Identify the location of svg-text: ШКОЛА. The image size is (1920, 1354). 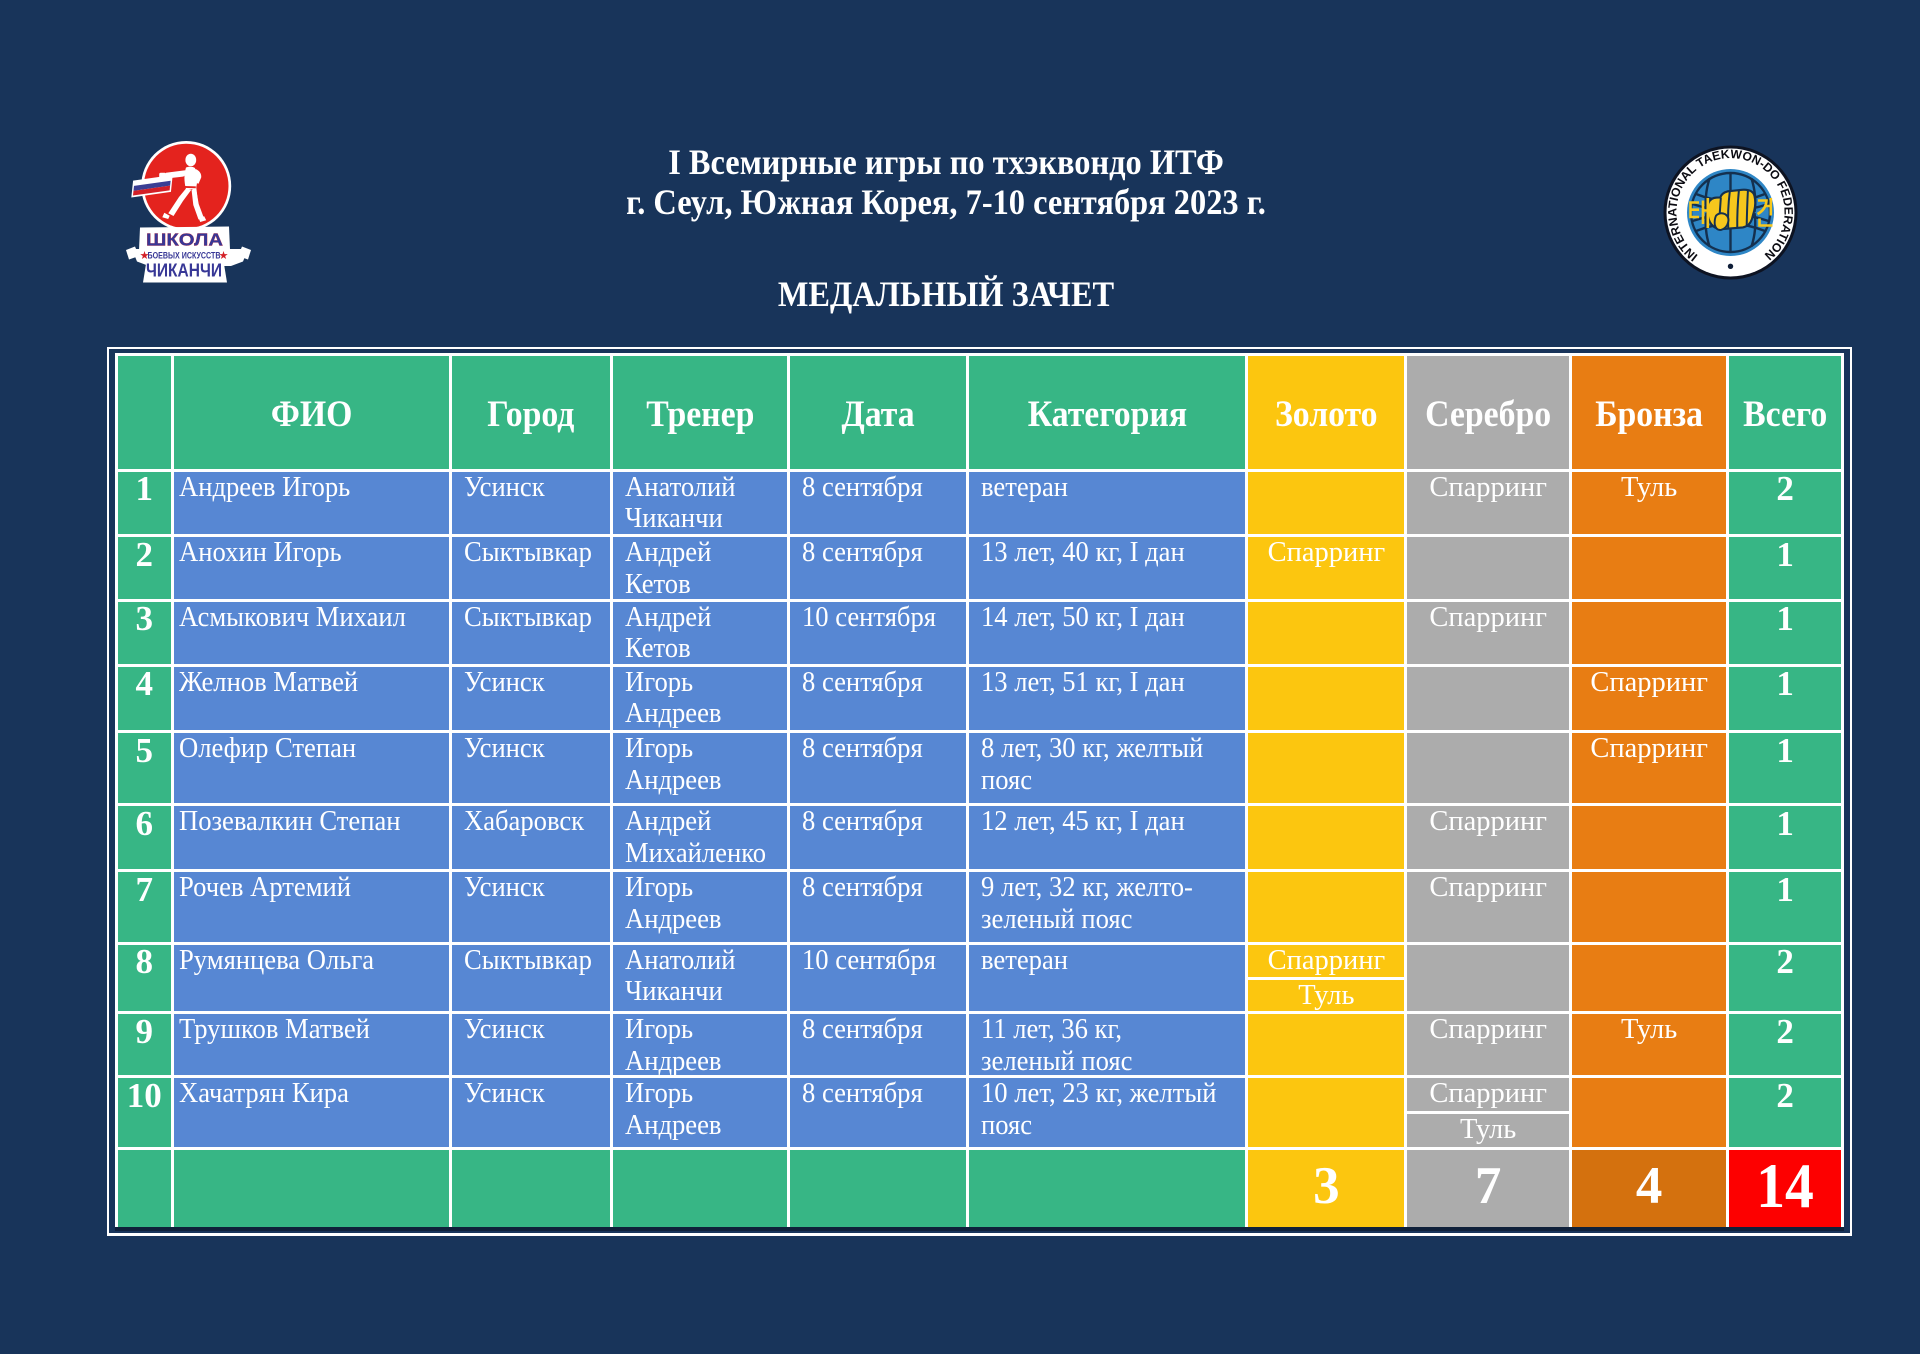
(184, 239).